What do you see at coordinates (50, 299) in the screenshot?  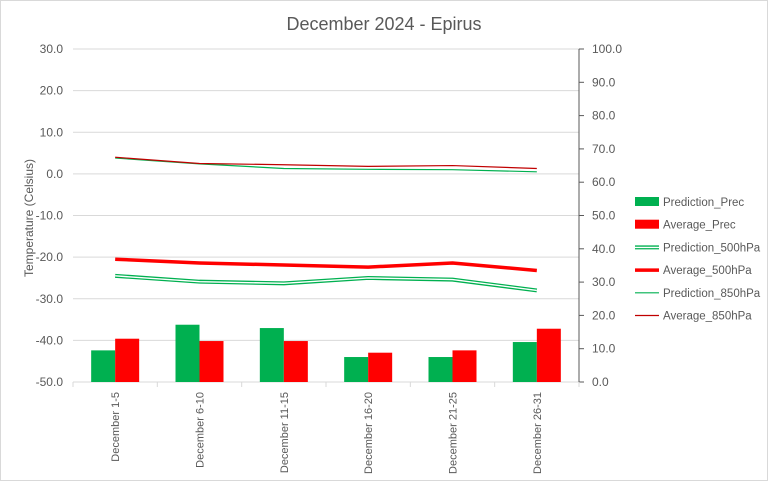 I see `y-tick-label: -30.0` at bounding box center [50, 299].